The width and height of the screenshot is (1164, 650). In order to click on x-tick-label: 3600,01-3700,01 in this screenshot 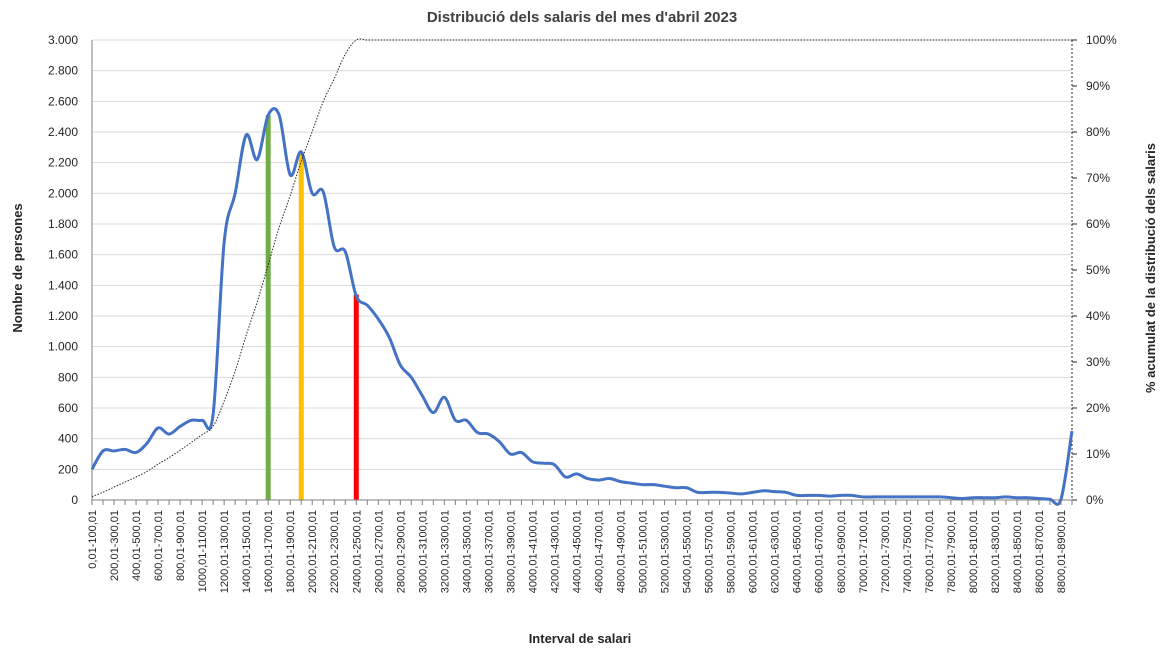, I will do `click(489, 551)`.